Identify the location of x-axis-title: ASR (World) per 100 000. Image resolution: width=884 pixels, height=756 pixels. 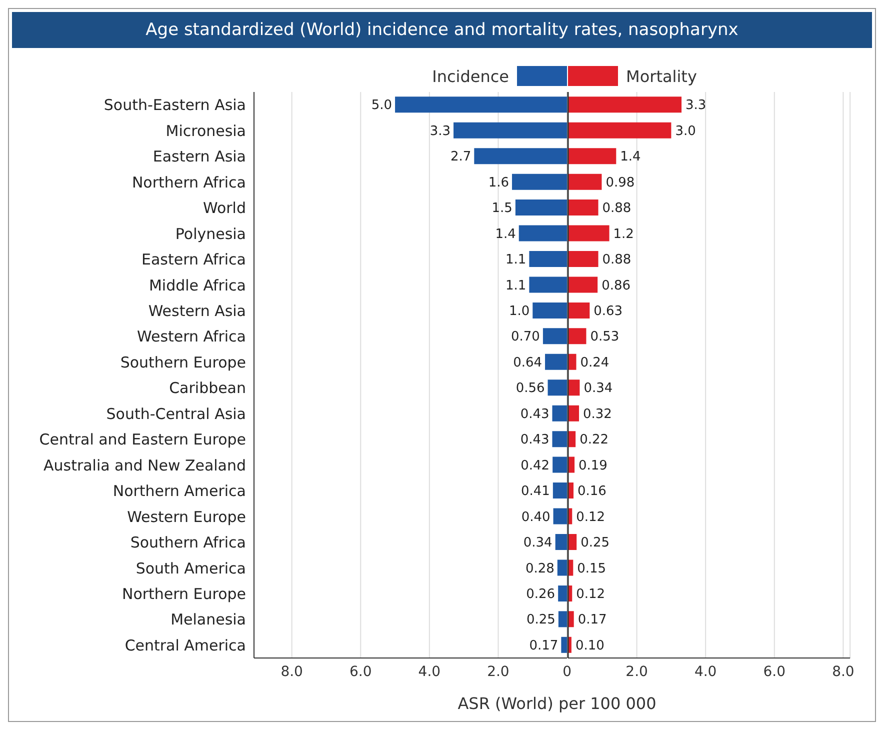
(557, 703).